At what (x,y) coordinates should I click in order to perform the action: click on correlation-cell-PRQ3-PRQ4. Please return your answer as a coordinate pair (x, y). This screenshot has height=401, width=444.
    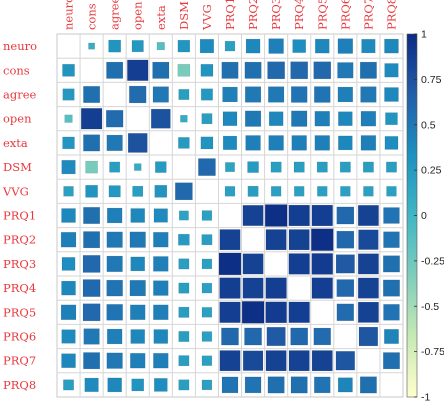
    Looking at the image, I should click on (299, 264).